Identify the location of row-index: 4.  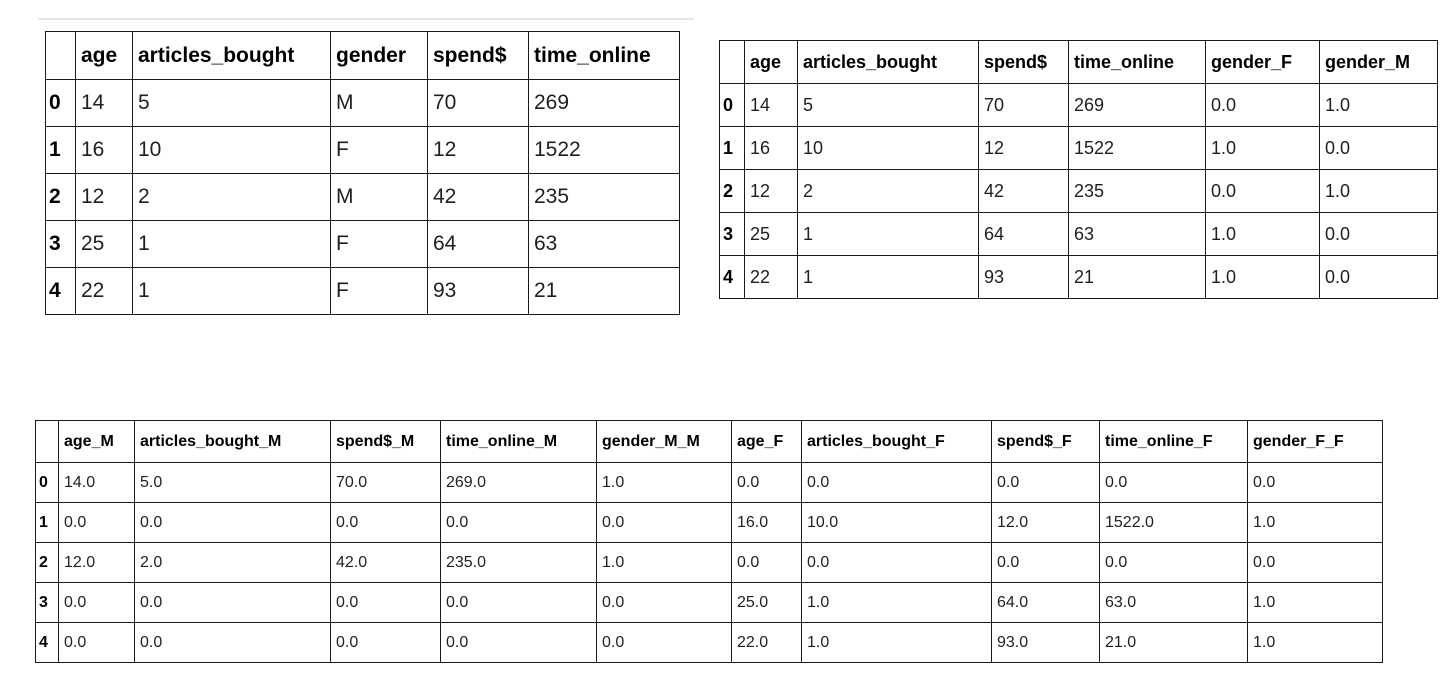
(732, 277).